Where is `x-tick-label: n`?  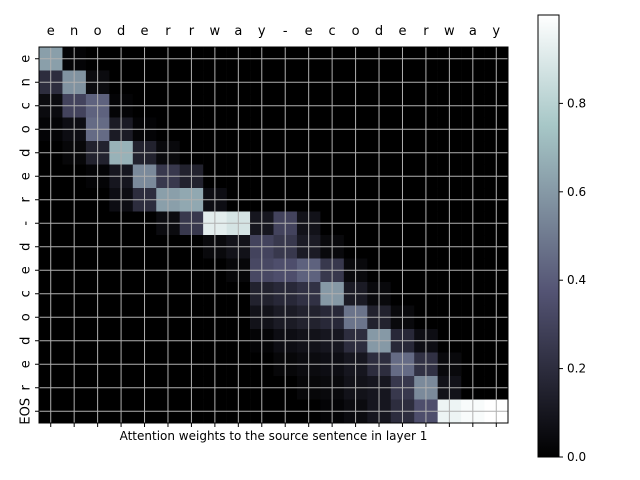 x-tick-label: n is located at coordinates (74, 31).